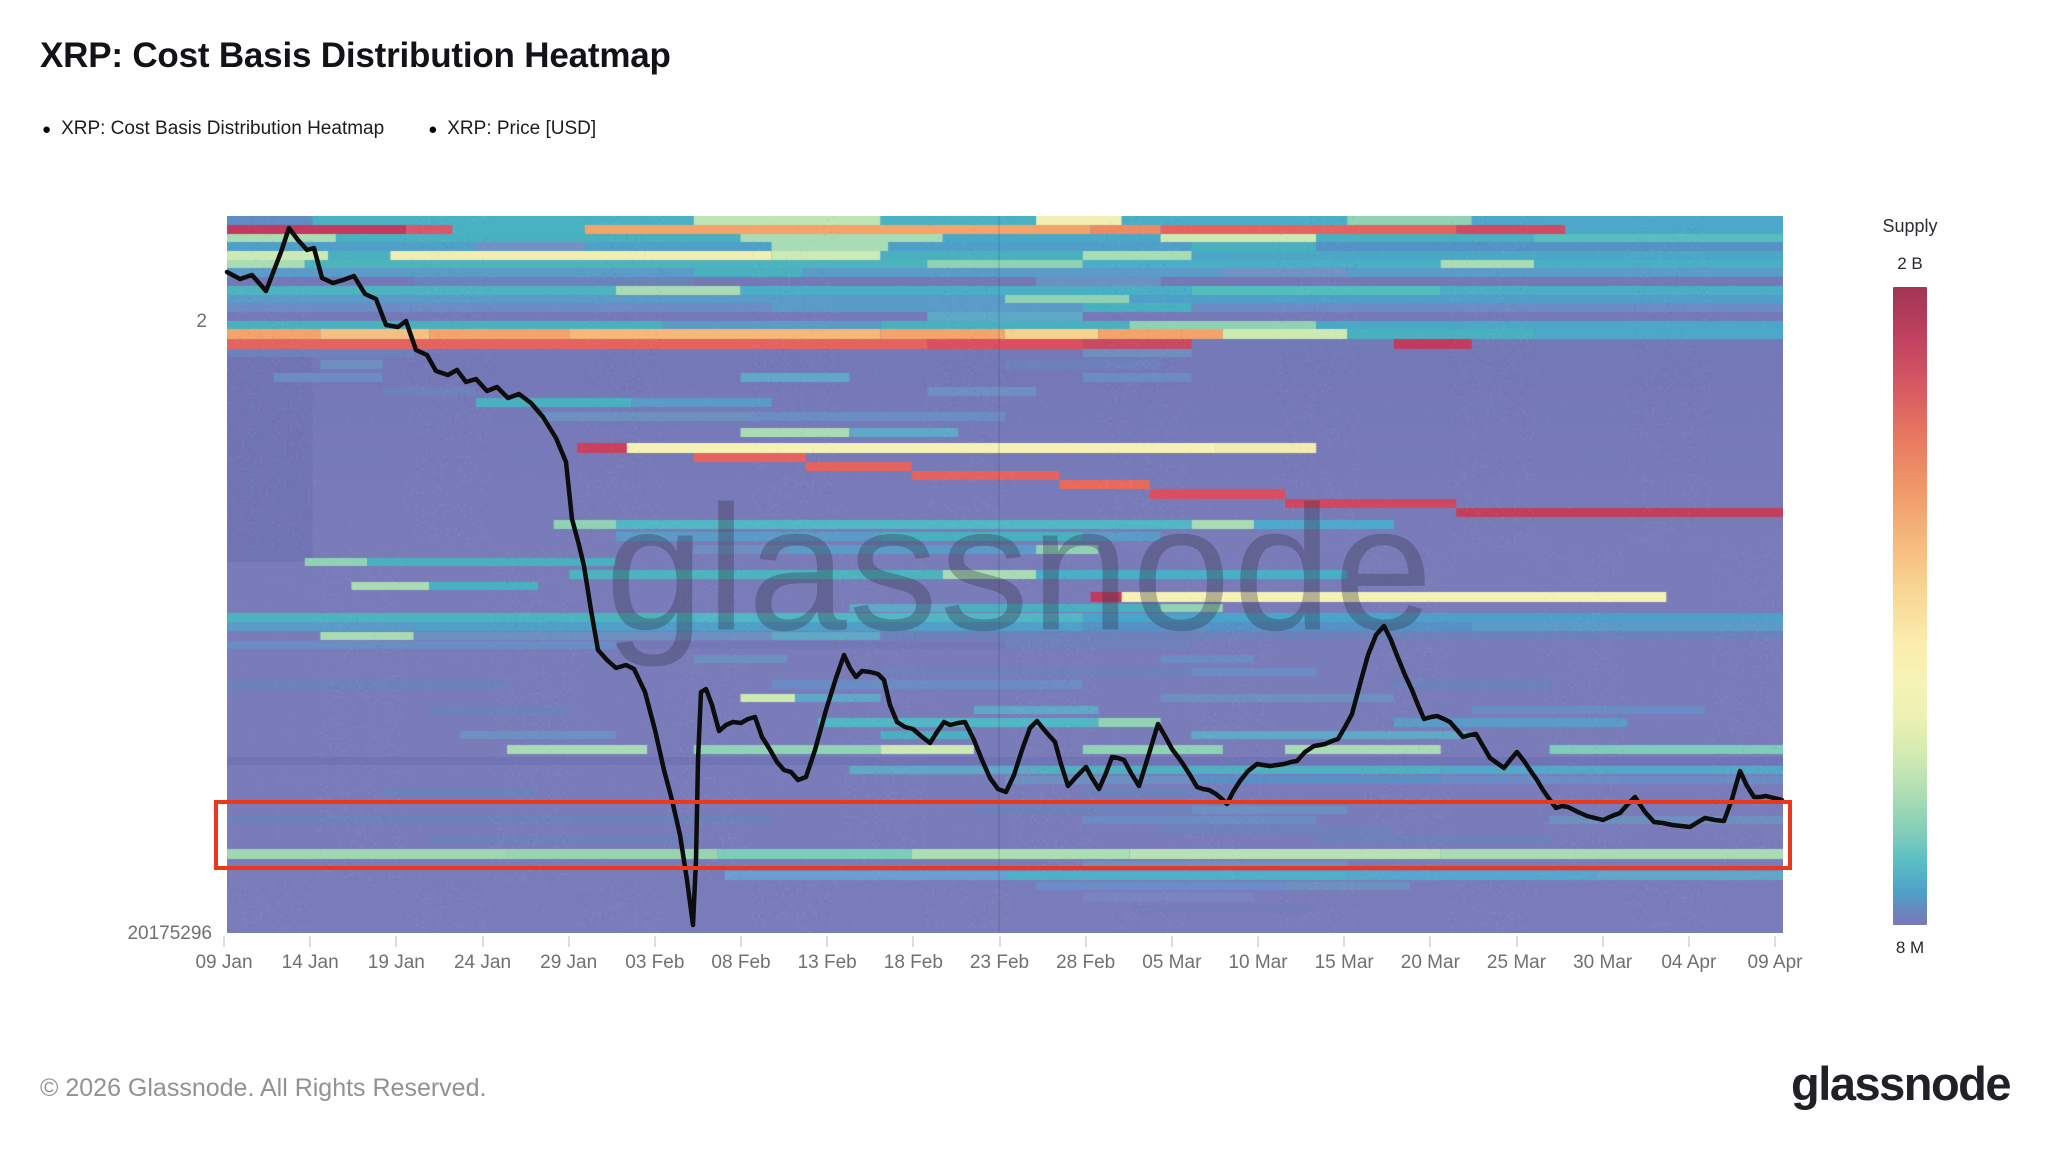 Image resolution: width=2048 pixels, height=1152 pixels. What do you see at coordinates (169, 933) in the screenshot?
I see `y-axis-label-bottom: 20175296` at bounding box center [169, 933].